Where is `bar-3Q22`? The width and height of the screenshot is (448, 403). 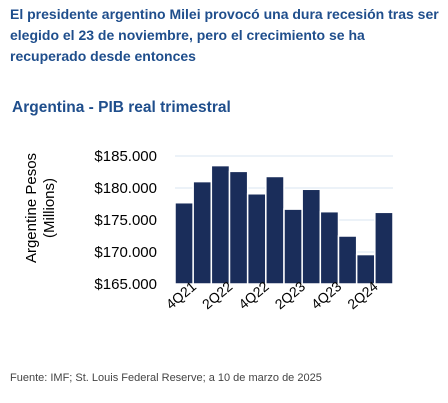
bar-3Q22 is located at coordinates (238, 227).